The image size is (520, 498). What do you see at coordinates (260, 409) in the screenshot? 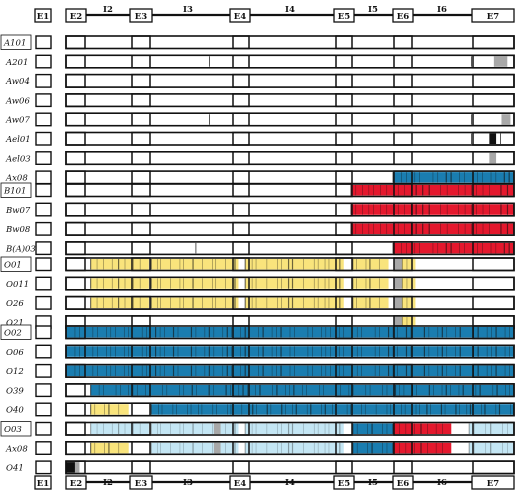
I see `allele-row: O40` at bounding box center [260, 409].